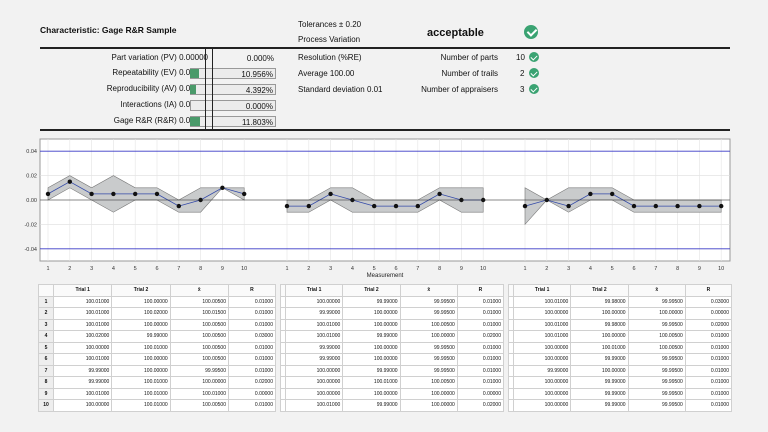 The height and width of the screenshot is (432, 768). I want to click on y-tick-label: -0.02, so click(30, 225).